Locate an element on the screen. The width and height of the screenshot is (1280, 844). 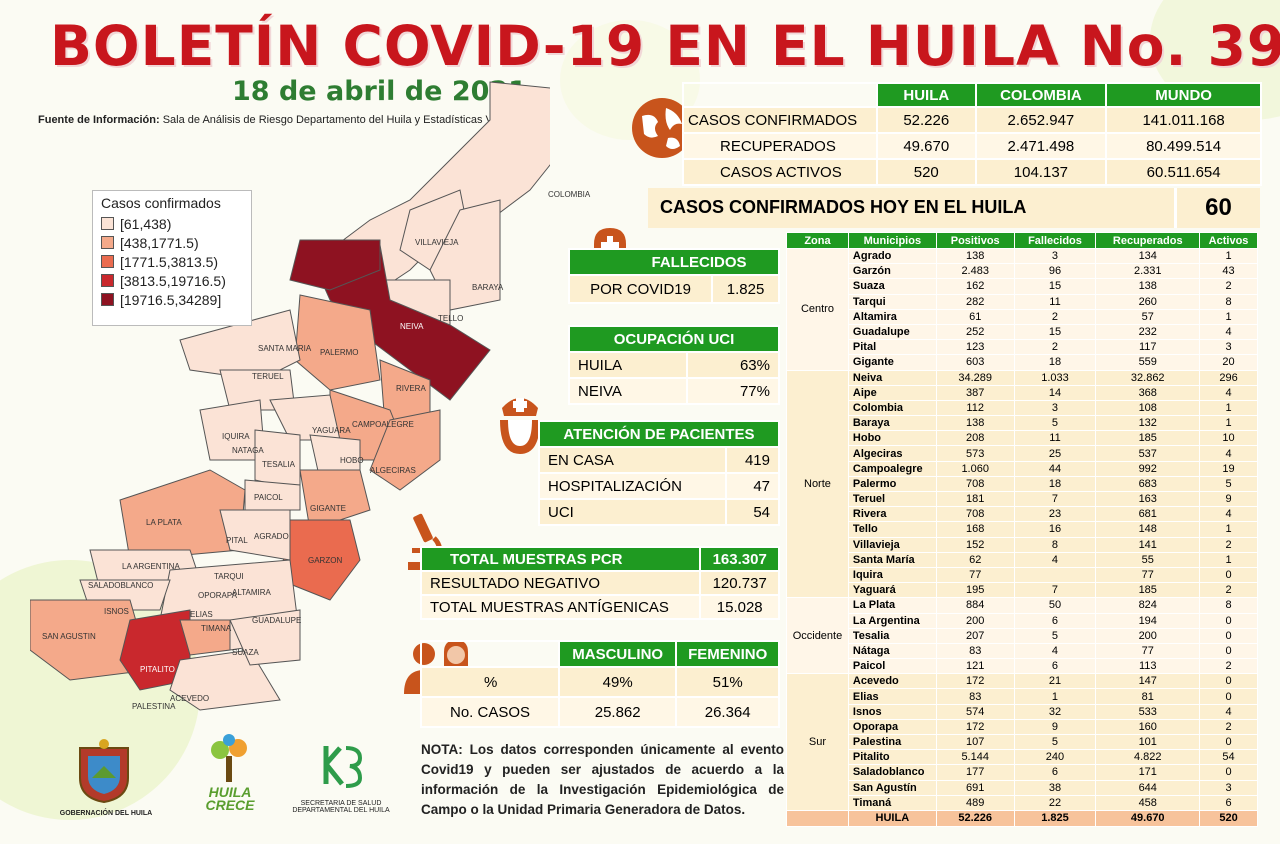
atencion-label: UCI is located at coordinates (632, 512).